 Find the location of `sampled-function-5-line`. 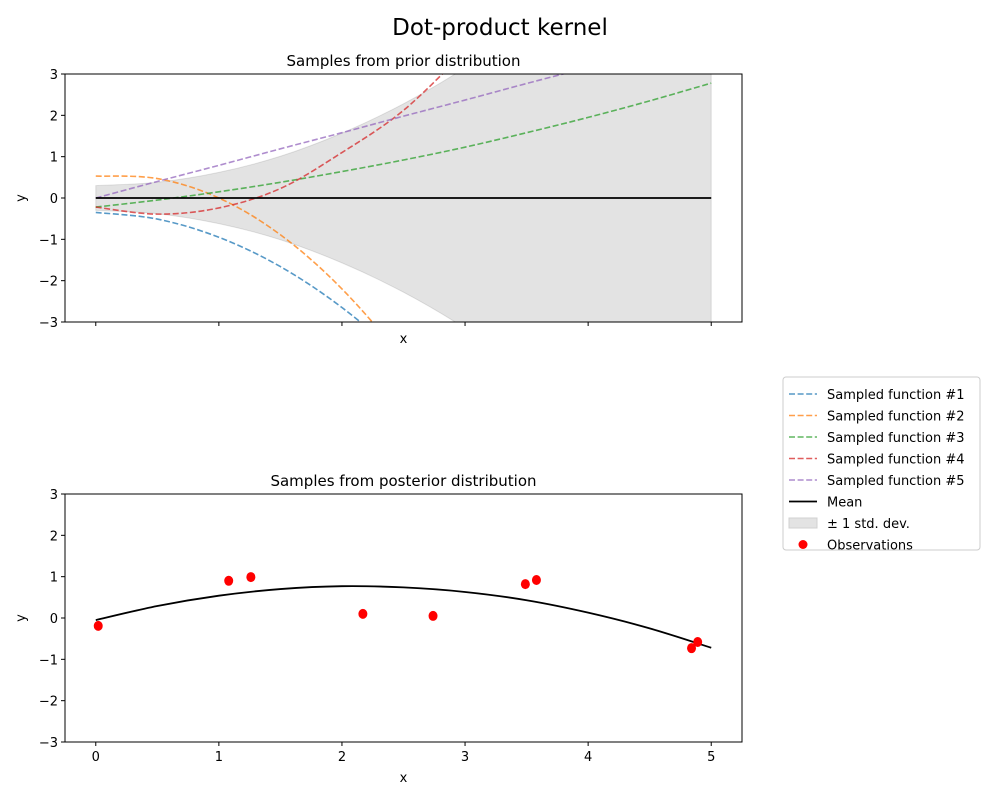

sampled-function-5-line is located at coordinates (331, 136).